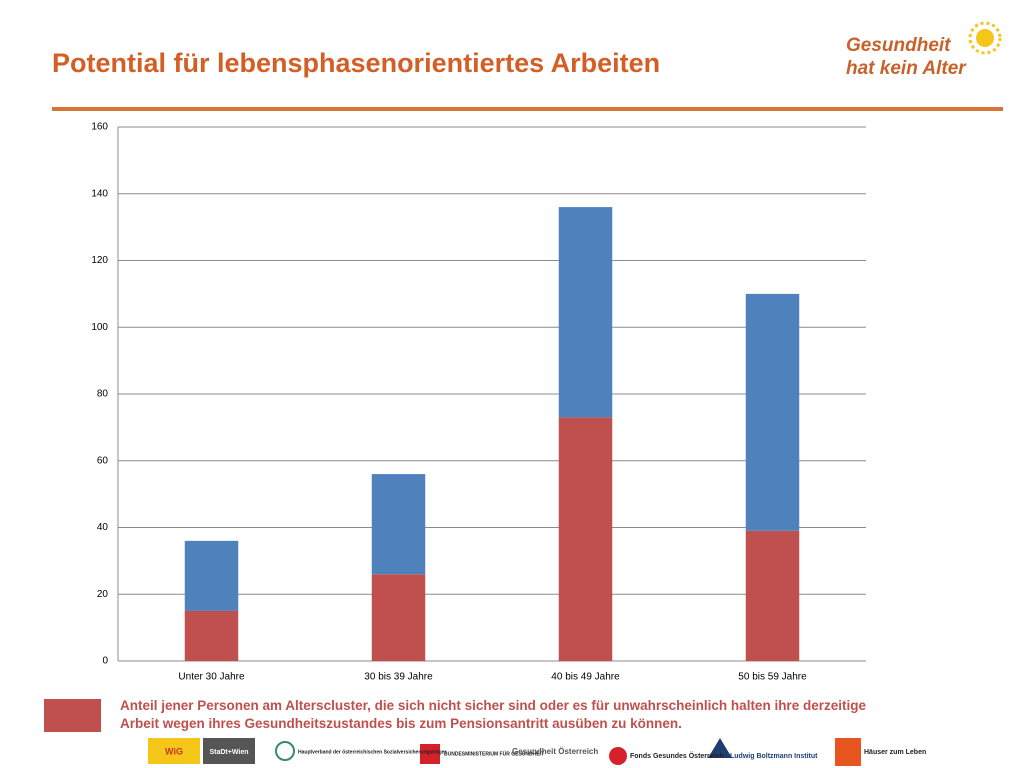  I want to click on footer-logo-text: WiG, so click(174, 751).